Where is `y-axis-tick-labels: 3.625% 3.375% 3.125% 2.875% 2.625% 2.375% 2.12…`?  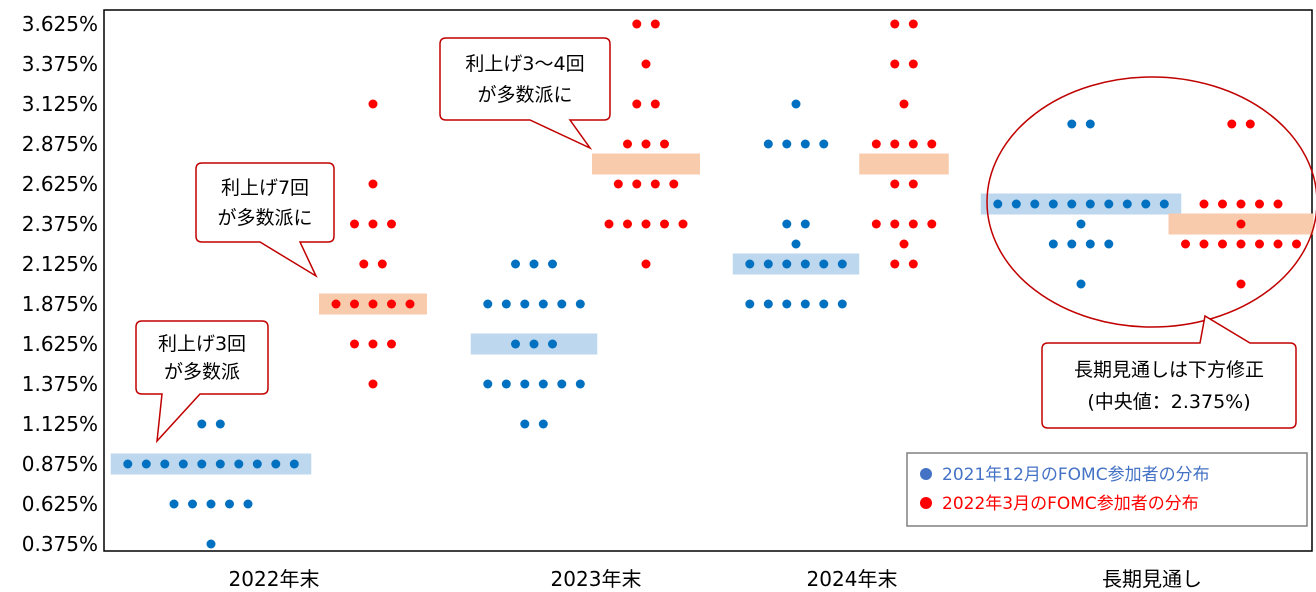 y-axis-tick-labels: 3.625% 3.375% 3.125% 2.875% 2.625% 2.375% 2.12… is located at coordinates (60, 284).